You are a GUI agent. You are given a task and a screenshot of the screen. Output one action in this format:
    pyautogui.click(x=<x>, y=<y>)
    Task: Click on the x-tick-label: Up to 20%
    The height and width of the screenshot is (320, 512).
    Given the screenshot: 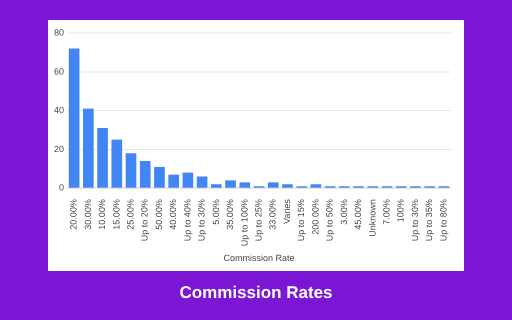 What is the action you would take?
    pyautogui.click(x=145, y=220)
    